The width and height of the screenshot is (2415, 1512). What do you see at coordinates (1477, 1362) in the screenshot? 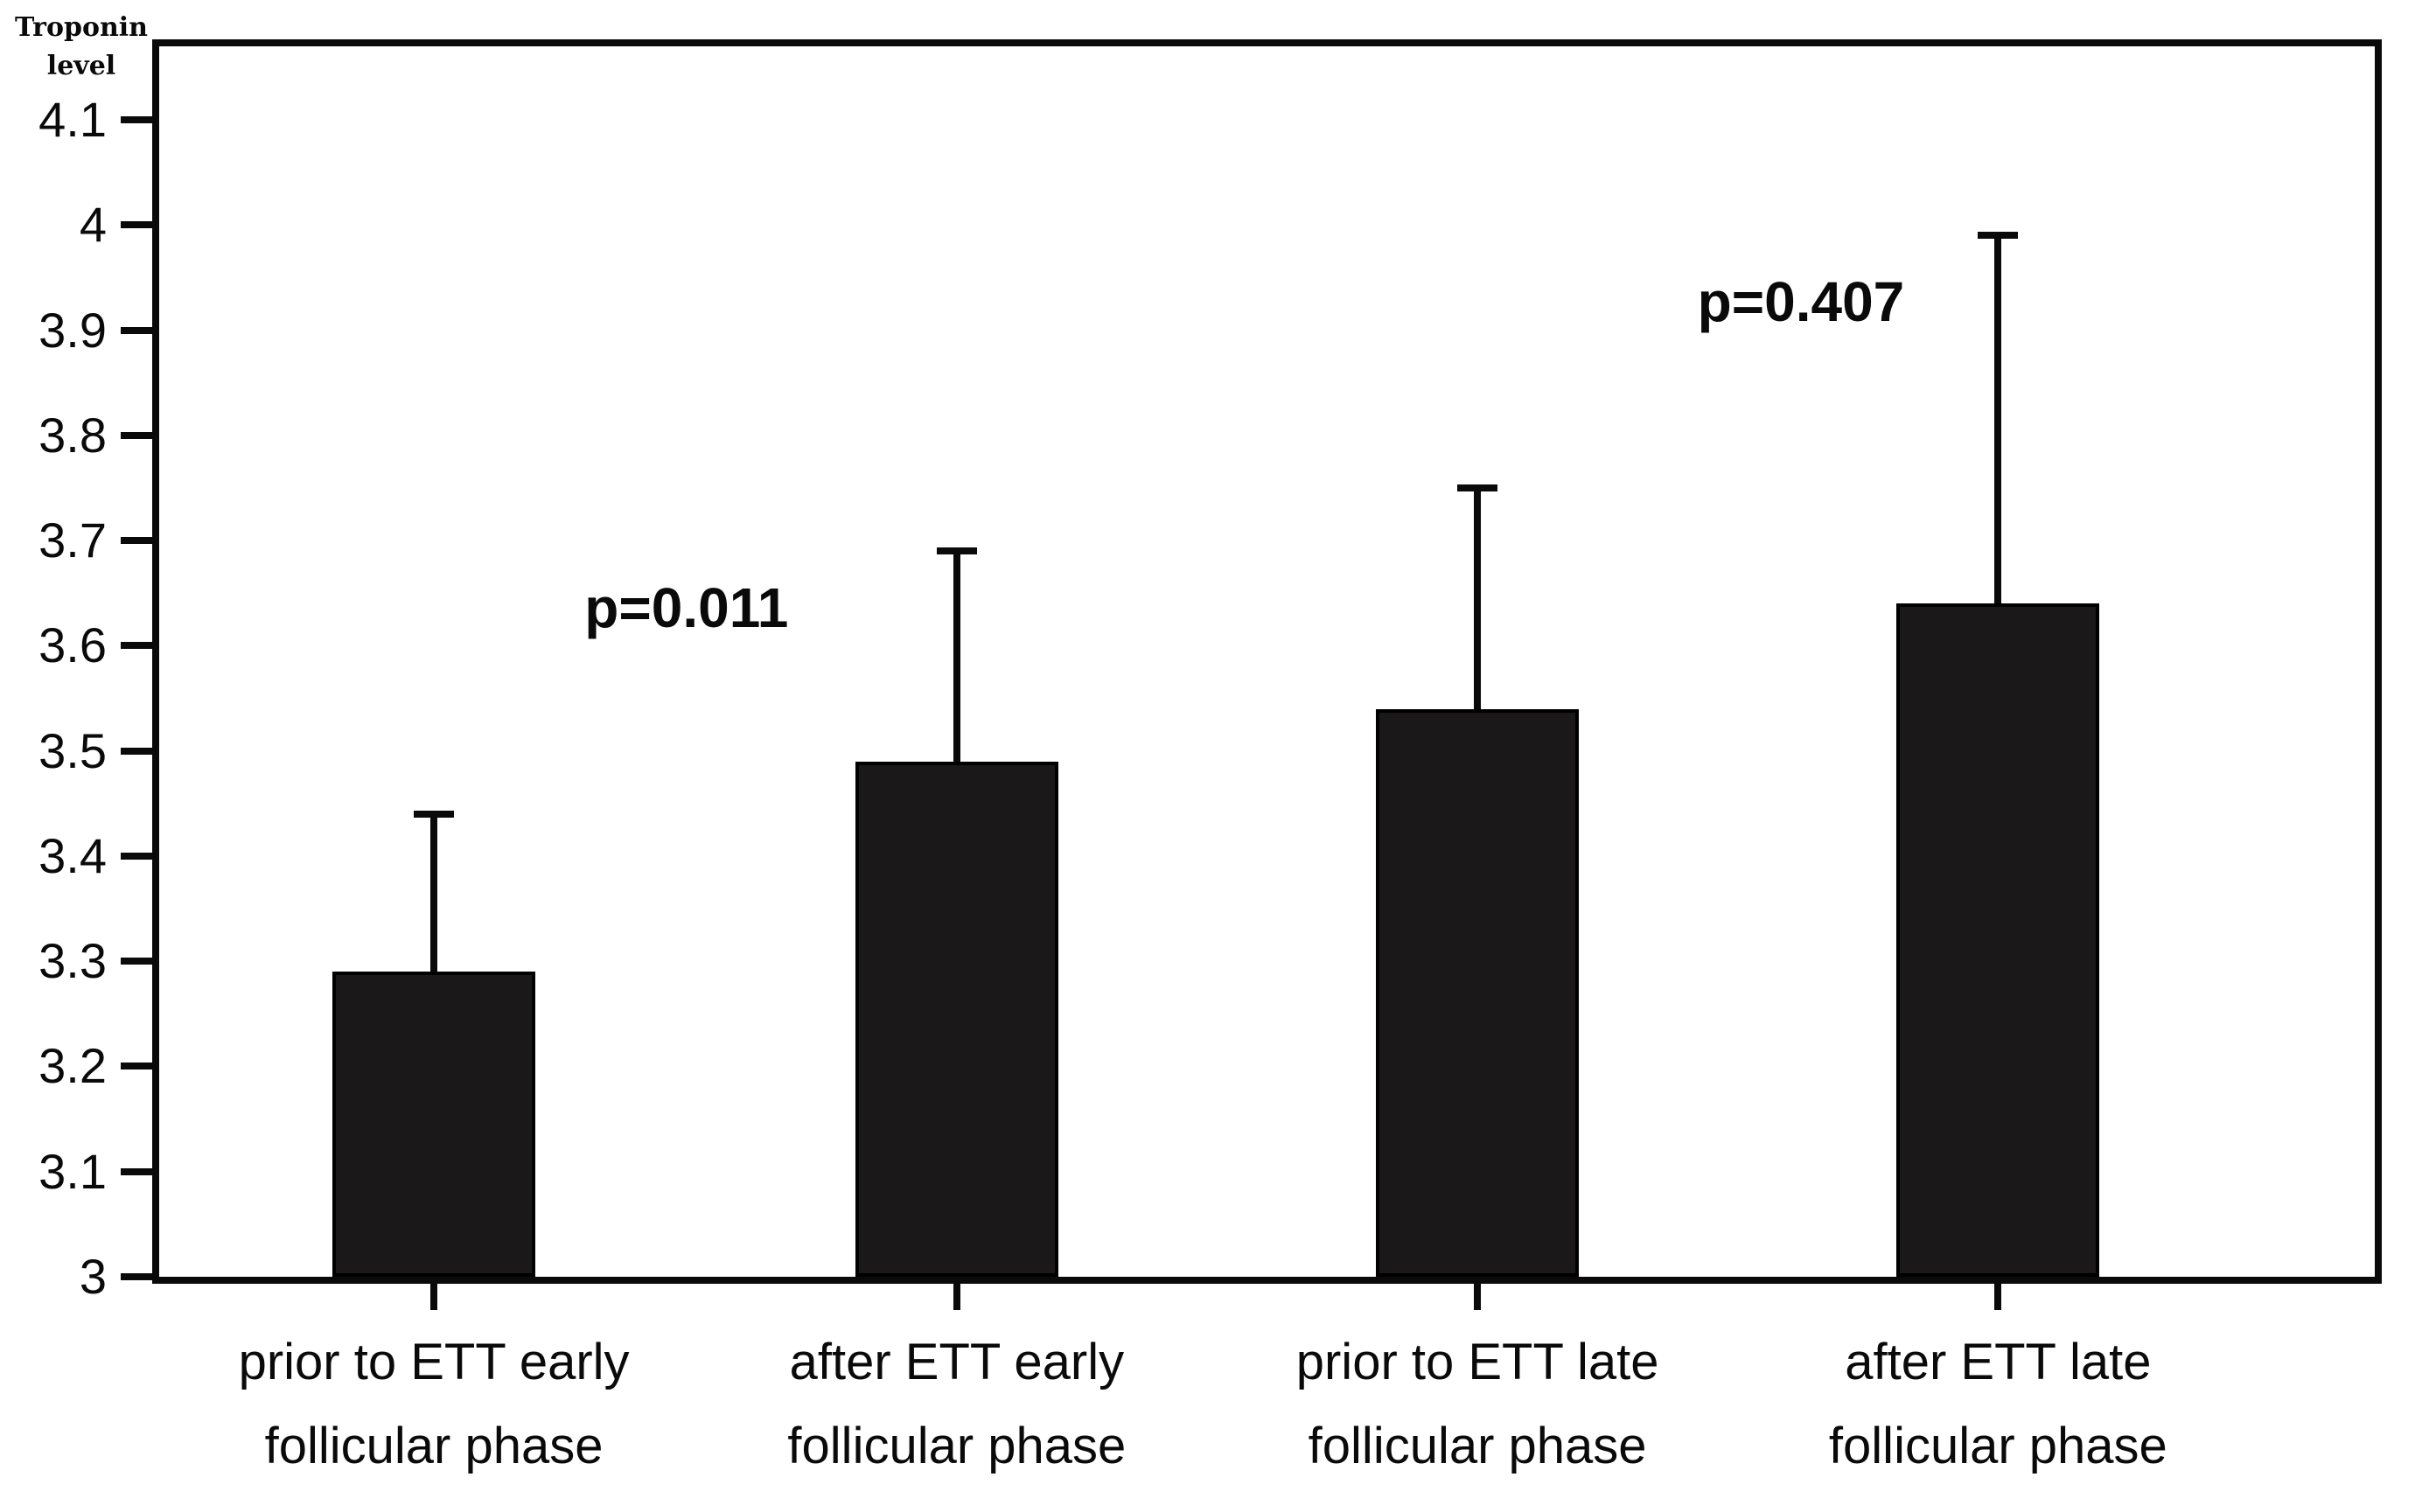
I see `x-category-label-line: prior to ETT late` at bounding box center [1477, 1362].